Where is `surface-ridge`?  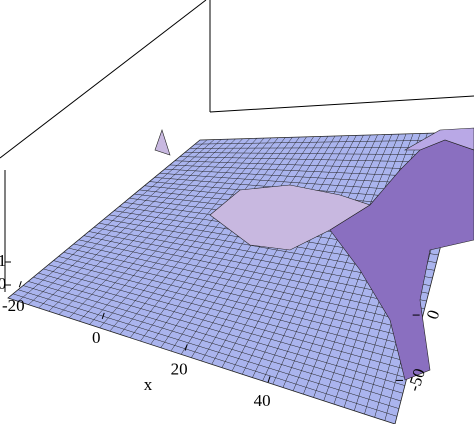
surface-ridge is located at coordinates (438, 139).